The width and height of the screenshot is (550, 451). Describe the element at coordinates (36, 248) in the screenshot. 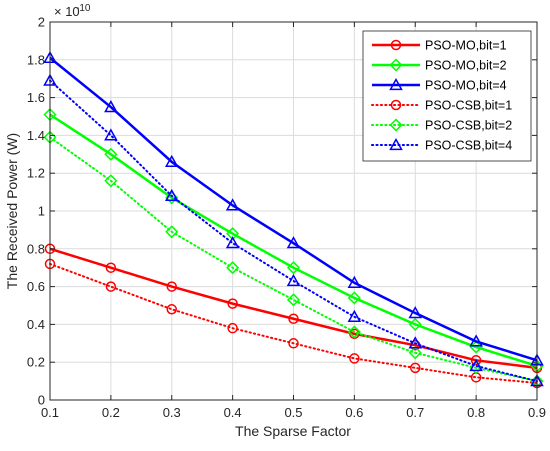

I see `y-tick-label: 0.8` at that location.